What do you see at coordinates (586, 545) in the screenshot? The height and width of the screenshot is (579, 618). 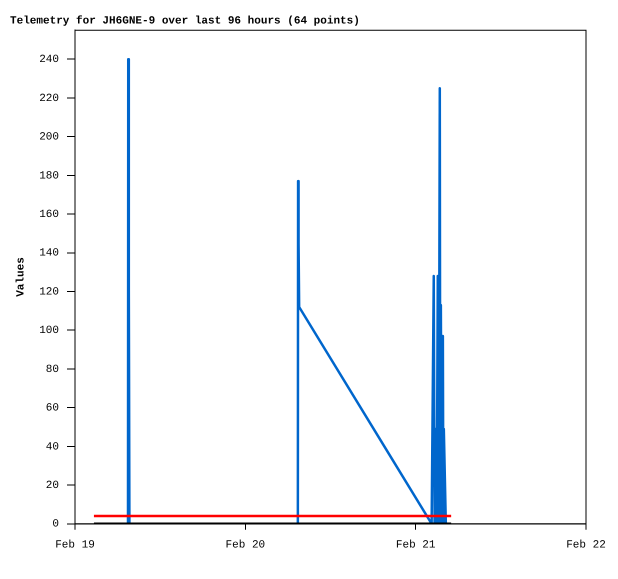 I see `x-tick-label: Feb 22` at bounding box center [586, 545].